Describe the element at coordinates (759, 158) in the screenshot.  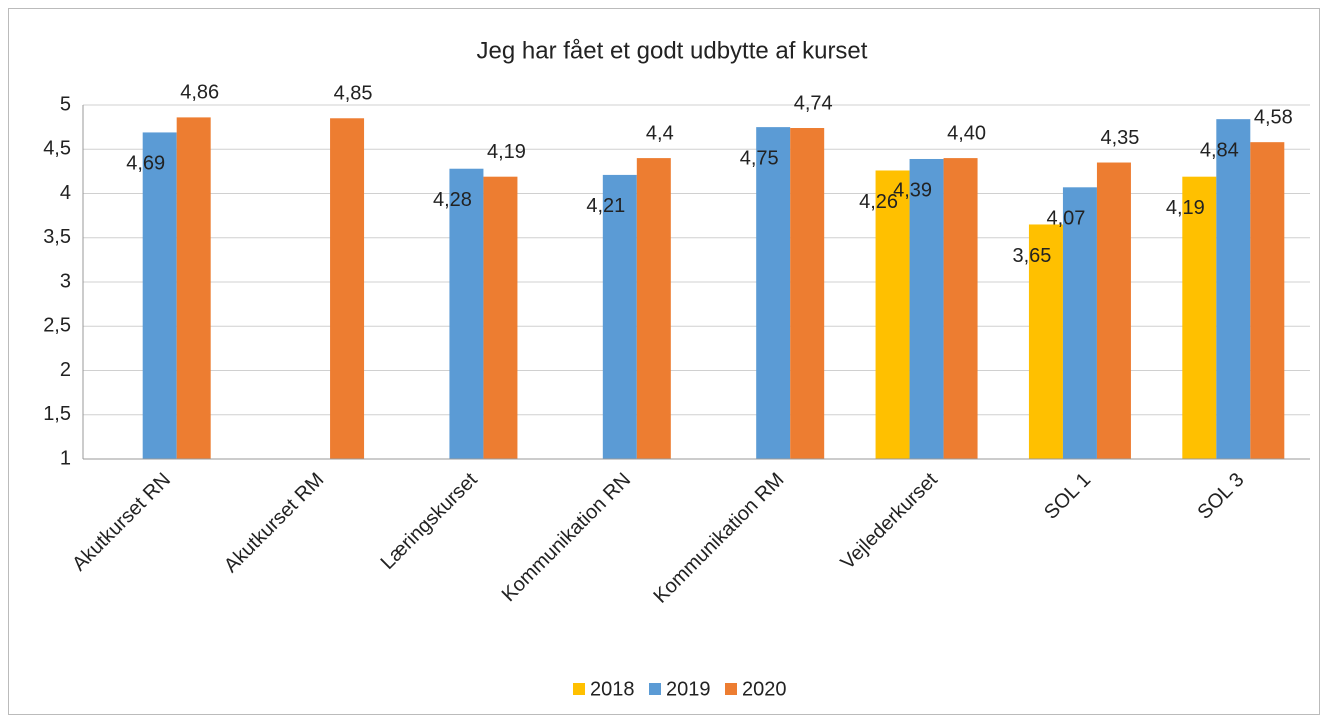
I see `data-label: 4,75` at that location.